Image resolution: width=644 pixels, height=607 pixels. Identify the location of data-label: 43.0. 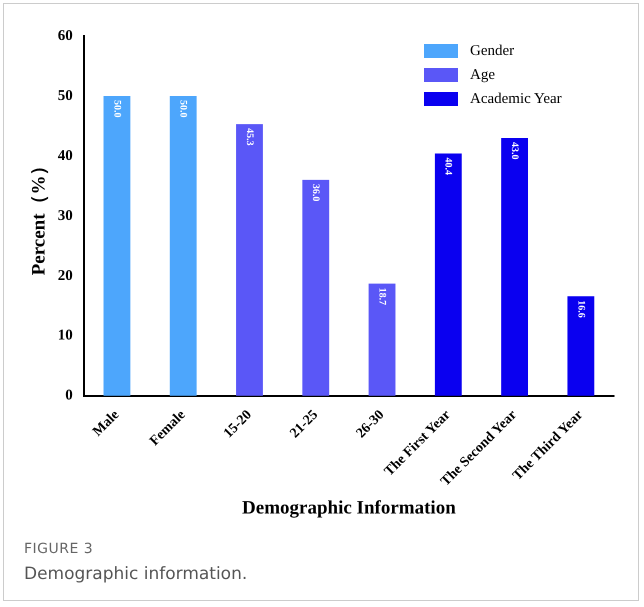
(514, 151).